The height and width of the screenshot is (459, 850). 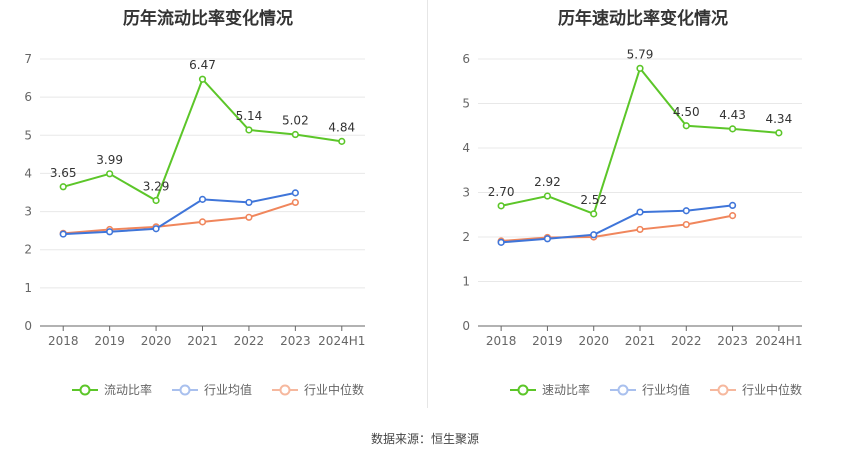 I want to click on legend-quick-ratio: 速动比率 行业均值 行业中位数, so click(x=666, y=389).